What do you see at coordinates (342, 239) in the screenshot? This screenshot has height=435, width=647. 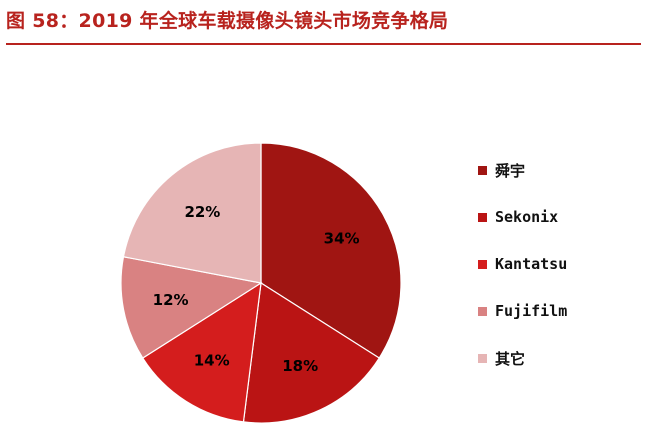 I see `slice-label-1: 34%` at bounding box center [342, 239].